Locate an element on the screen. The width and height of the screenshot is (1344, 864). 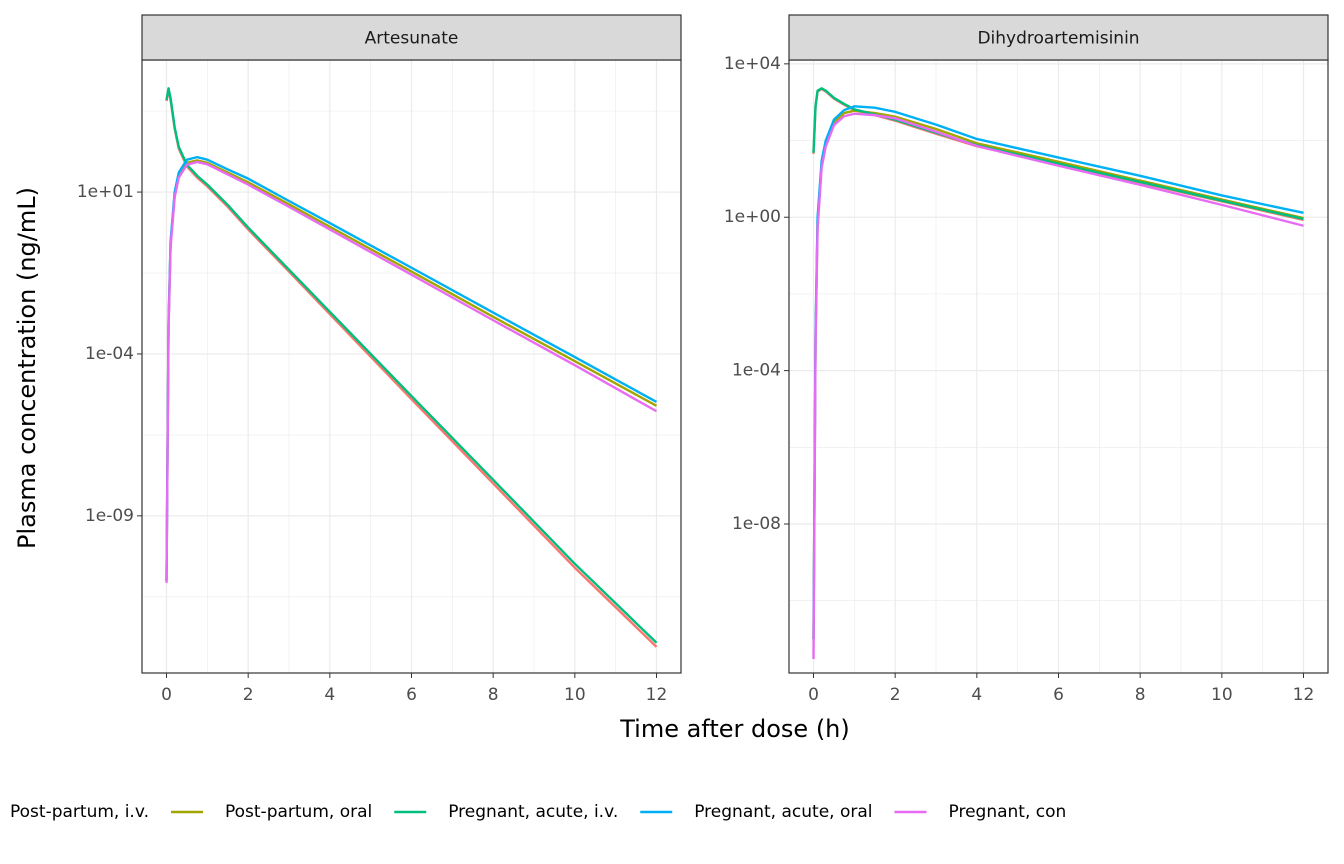
series-line is located at coordinates (1058, 154).